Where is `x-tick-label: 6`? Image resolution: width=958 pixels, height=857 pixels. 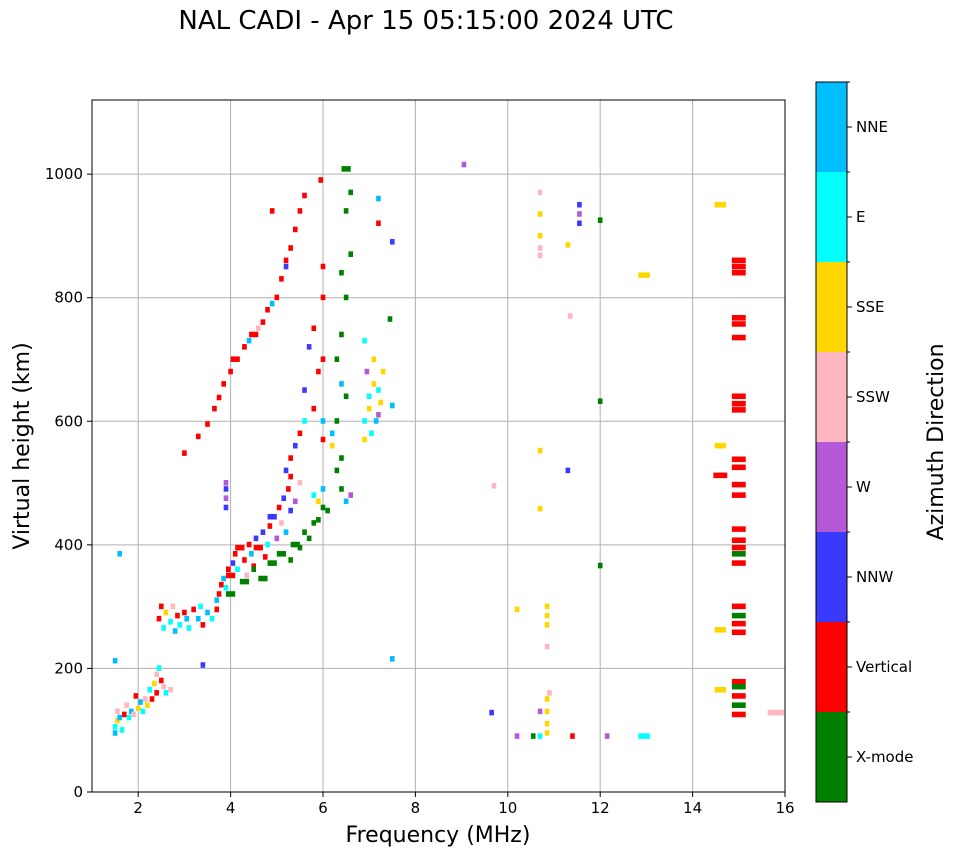 x-tick-label: 6 is located at coordinates (323, 808).